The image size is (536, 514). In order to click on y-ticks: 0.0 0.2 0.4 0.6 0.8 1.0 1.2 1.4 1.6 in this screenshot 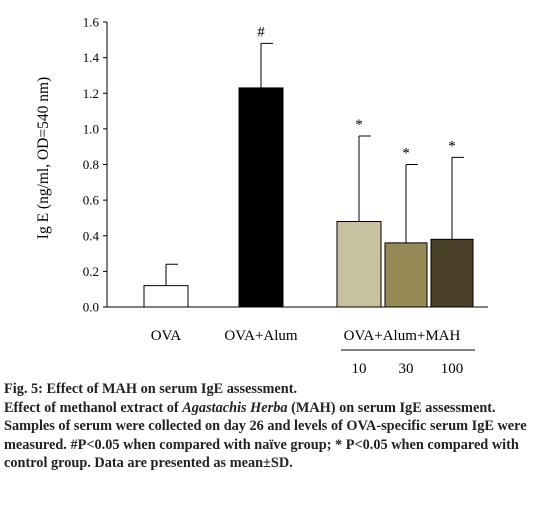, I will do `click(95, 165)`.